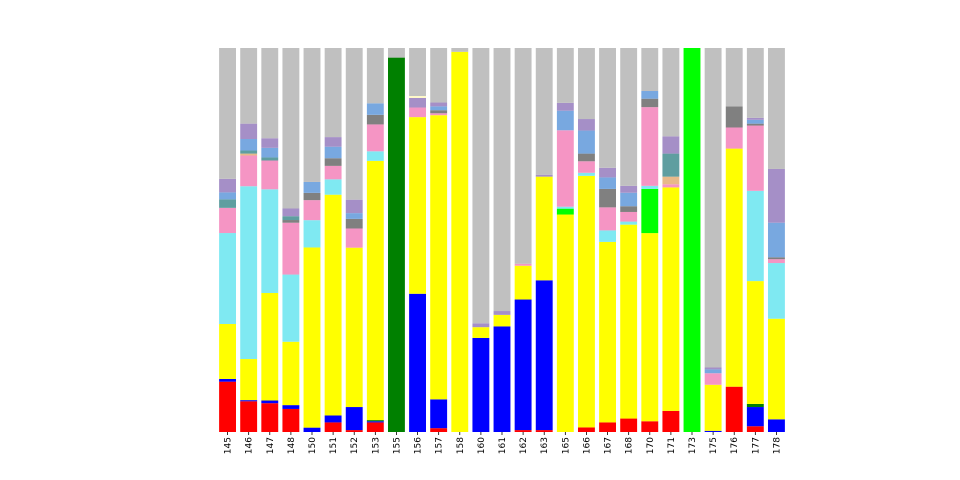 The image size is (960, 480). I want to click on x-tick-label-153: 153, so click(376, 445).